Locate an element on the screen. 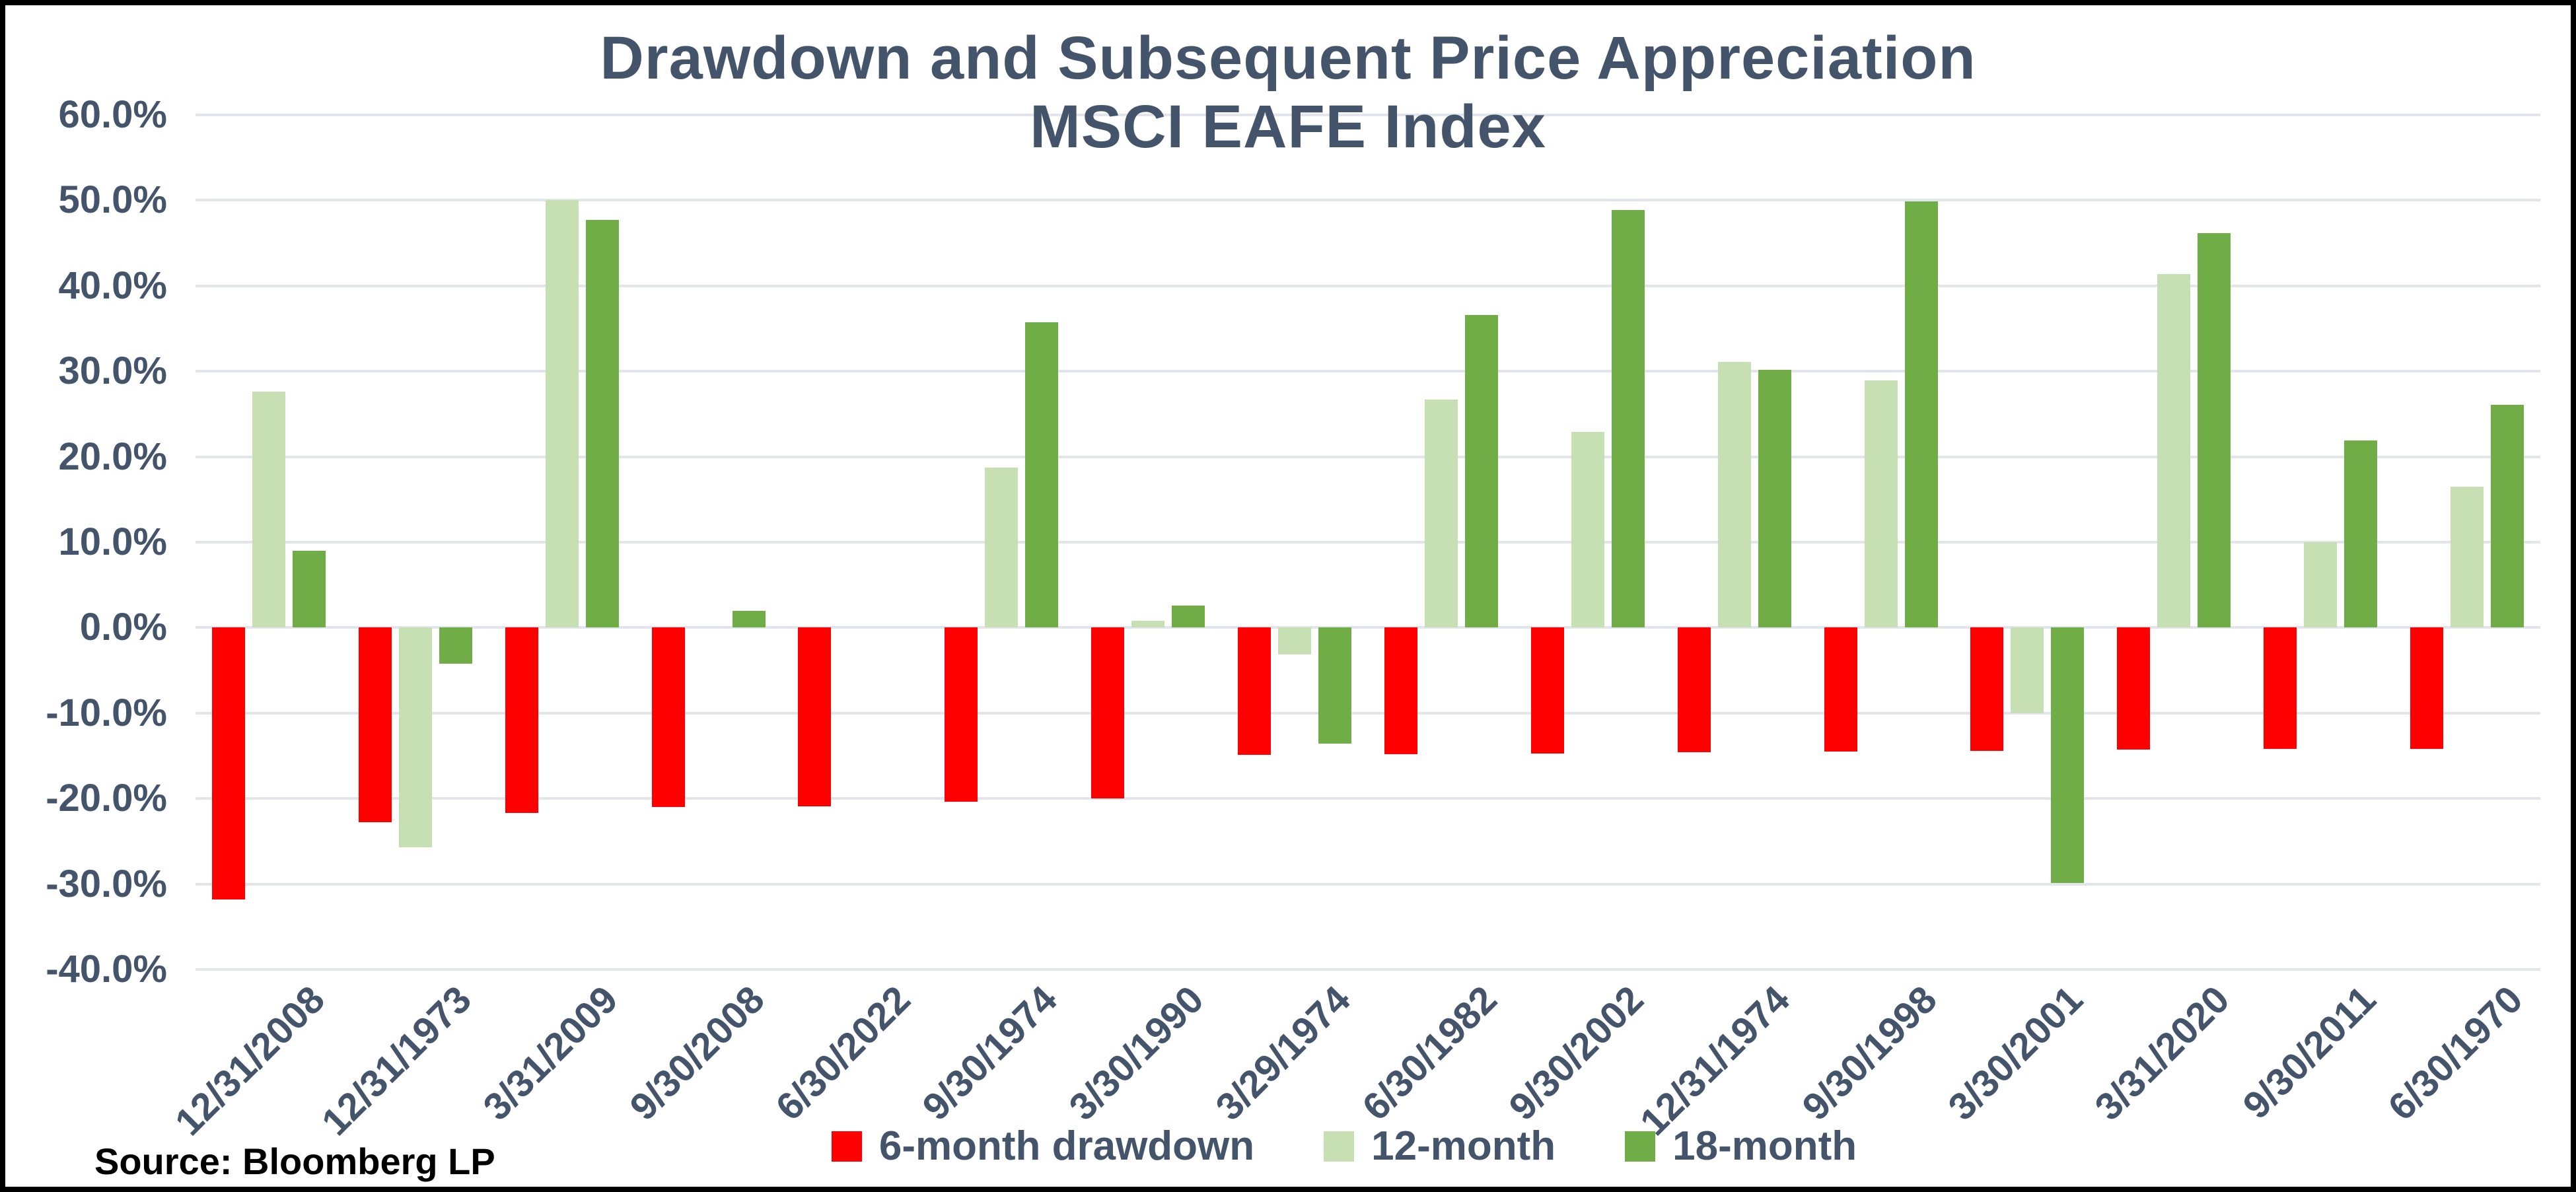  legend-swatch-6-month-drawdown is located at coordinates (847, 1146).